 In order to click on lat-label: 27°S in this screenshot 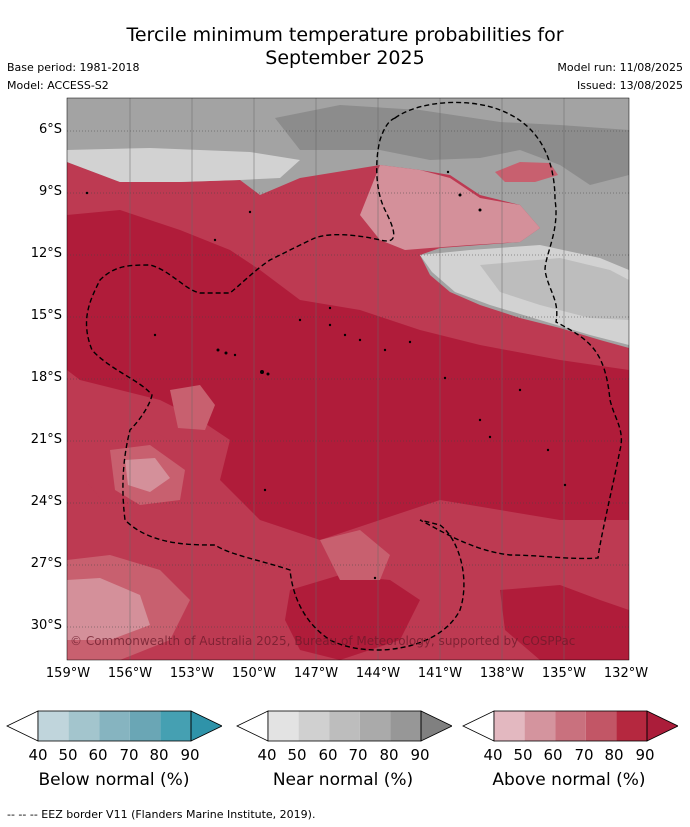, I will do `click(46, 563)`.